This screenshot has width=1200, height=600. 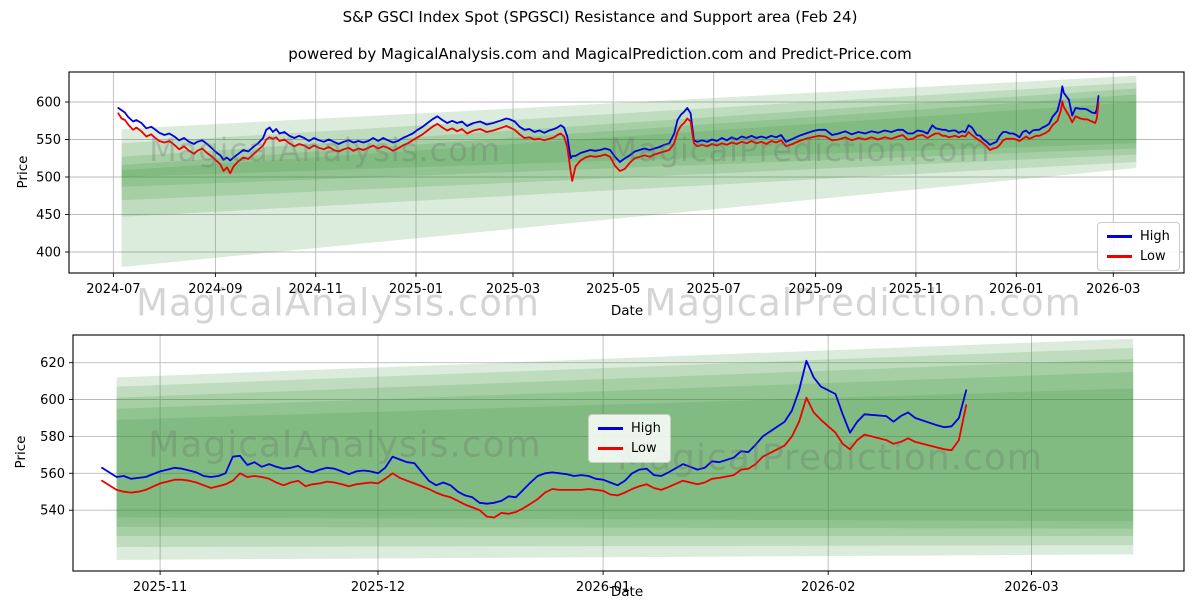 I want to click on y-tick-label: 560, so click(x=52, y=474).